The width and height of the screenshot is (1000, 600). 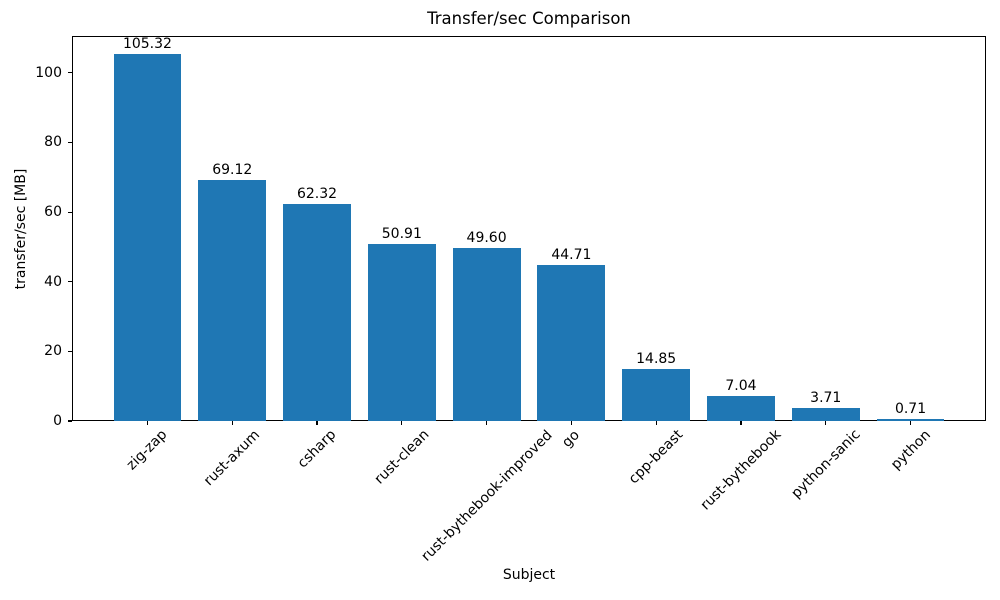 What do you see at coordinates (571, 255) in the screenshot?
I see `bar-value-label: 44.71` at bounding box center [571, 255].